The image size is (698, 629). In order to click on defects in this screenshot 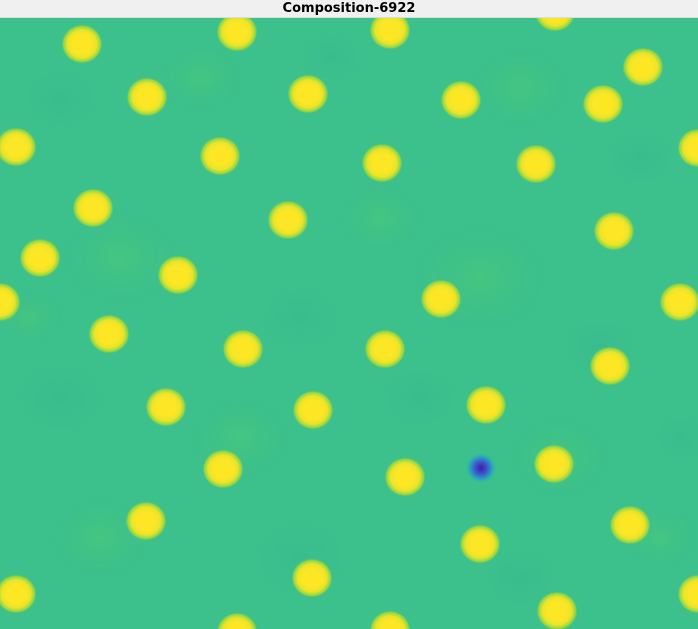, I will do `click(481, 468)`.